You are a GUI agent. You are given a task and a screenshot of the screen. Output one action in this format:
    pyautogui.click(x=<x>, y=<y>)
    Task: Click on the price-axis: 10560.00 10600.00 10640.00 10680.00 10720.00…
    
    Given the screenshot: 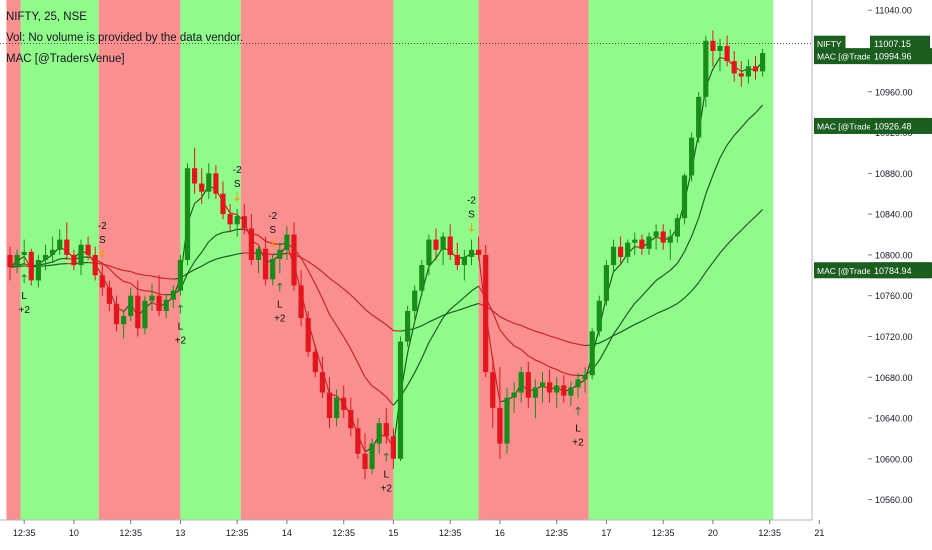 What is the action you would take?
    pyautogui.click(x=862, y=260)
    